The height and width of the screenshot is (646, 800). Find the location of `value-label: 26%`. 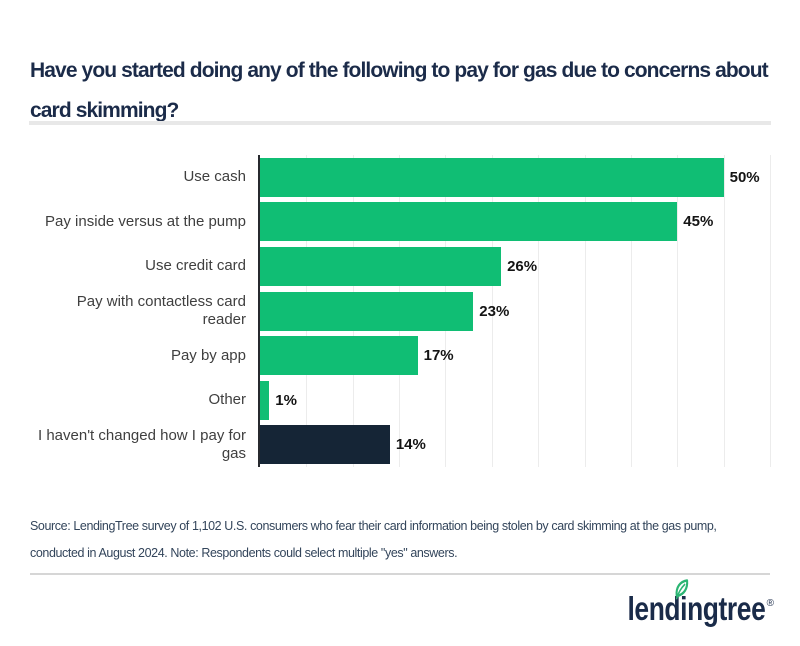

value-label: 26% is located at coordinates (522, 266).